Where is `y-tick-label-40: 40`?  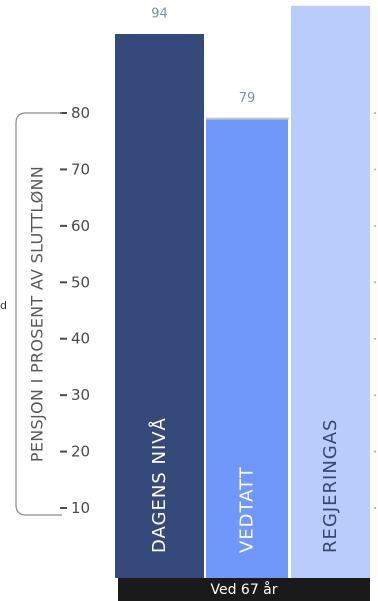 y-tick-label-40: 40 is located at coordinates (80, 339).